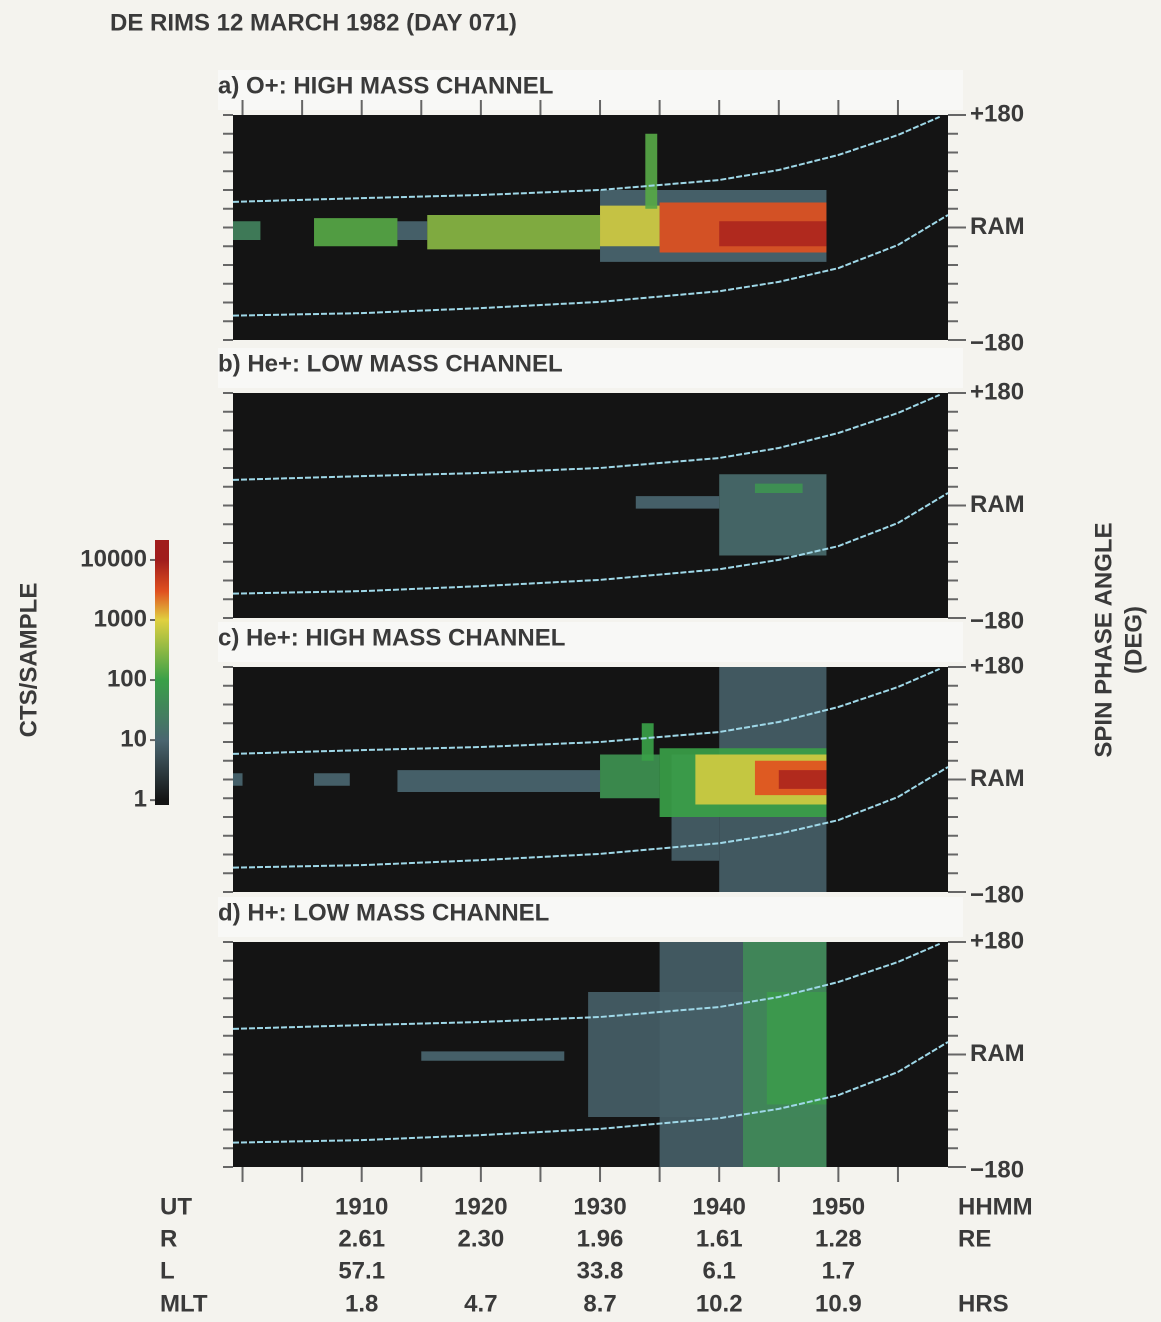 The width and height of the screenshot is (1161, 1322). What do you see at coordinates (127, 678) in the screenshot?
I see `colorbar-tick-label: 100` at bounding box center [127, 678].